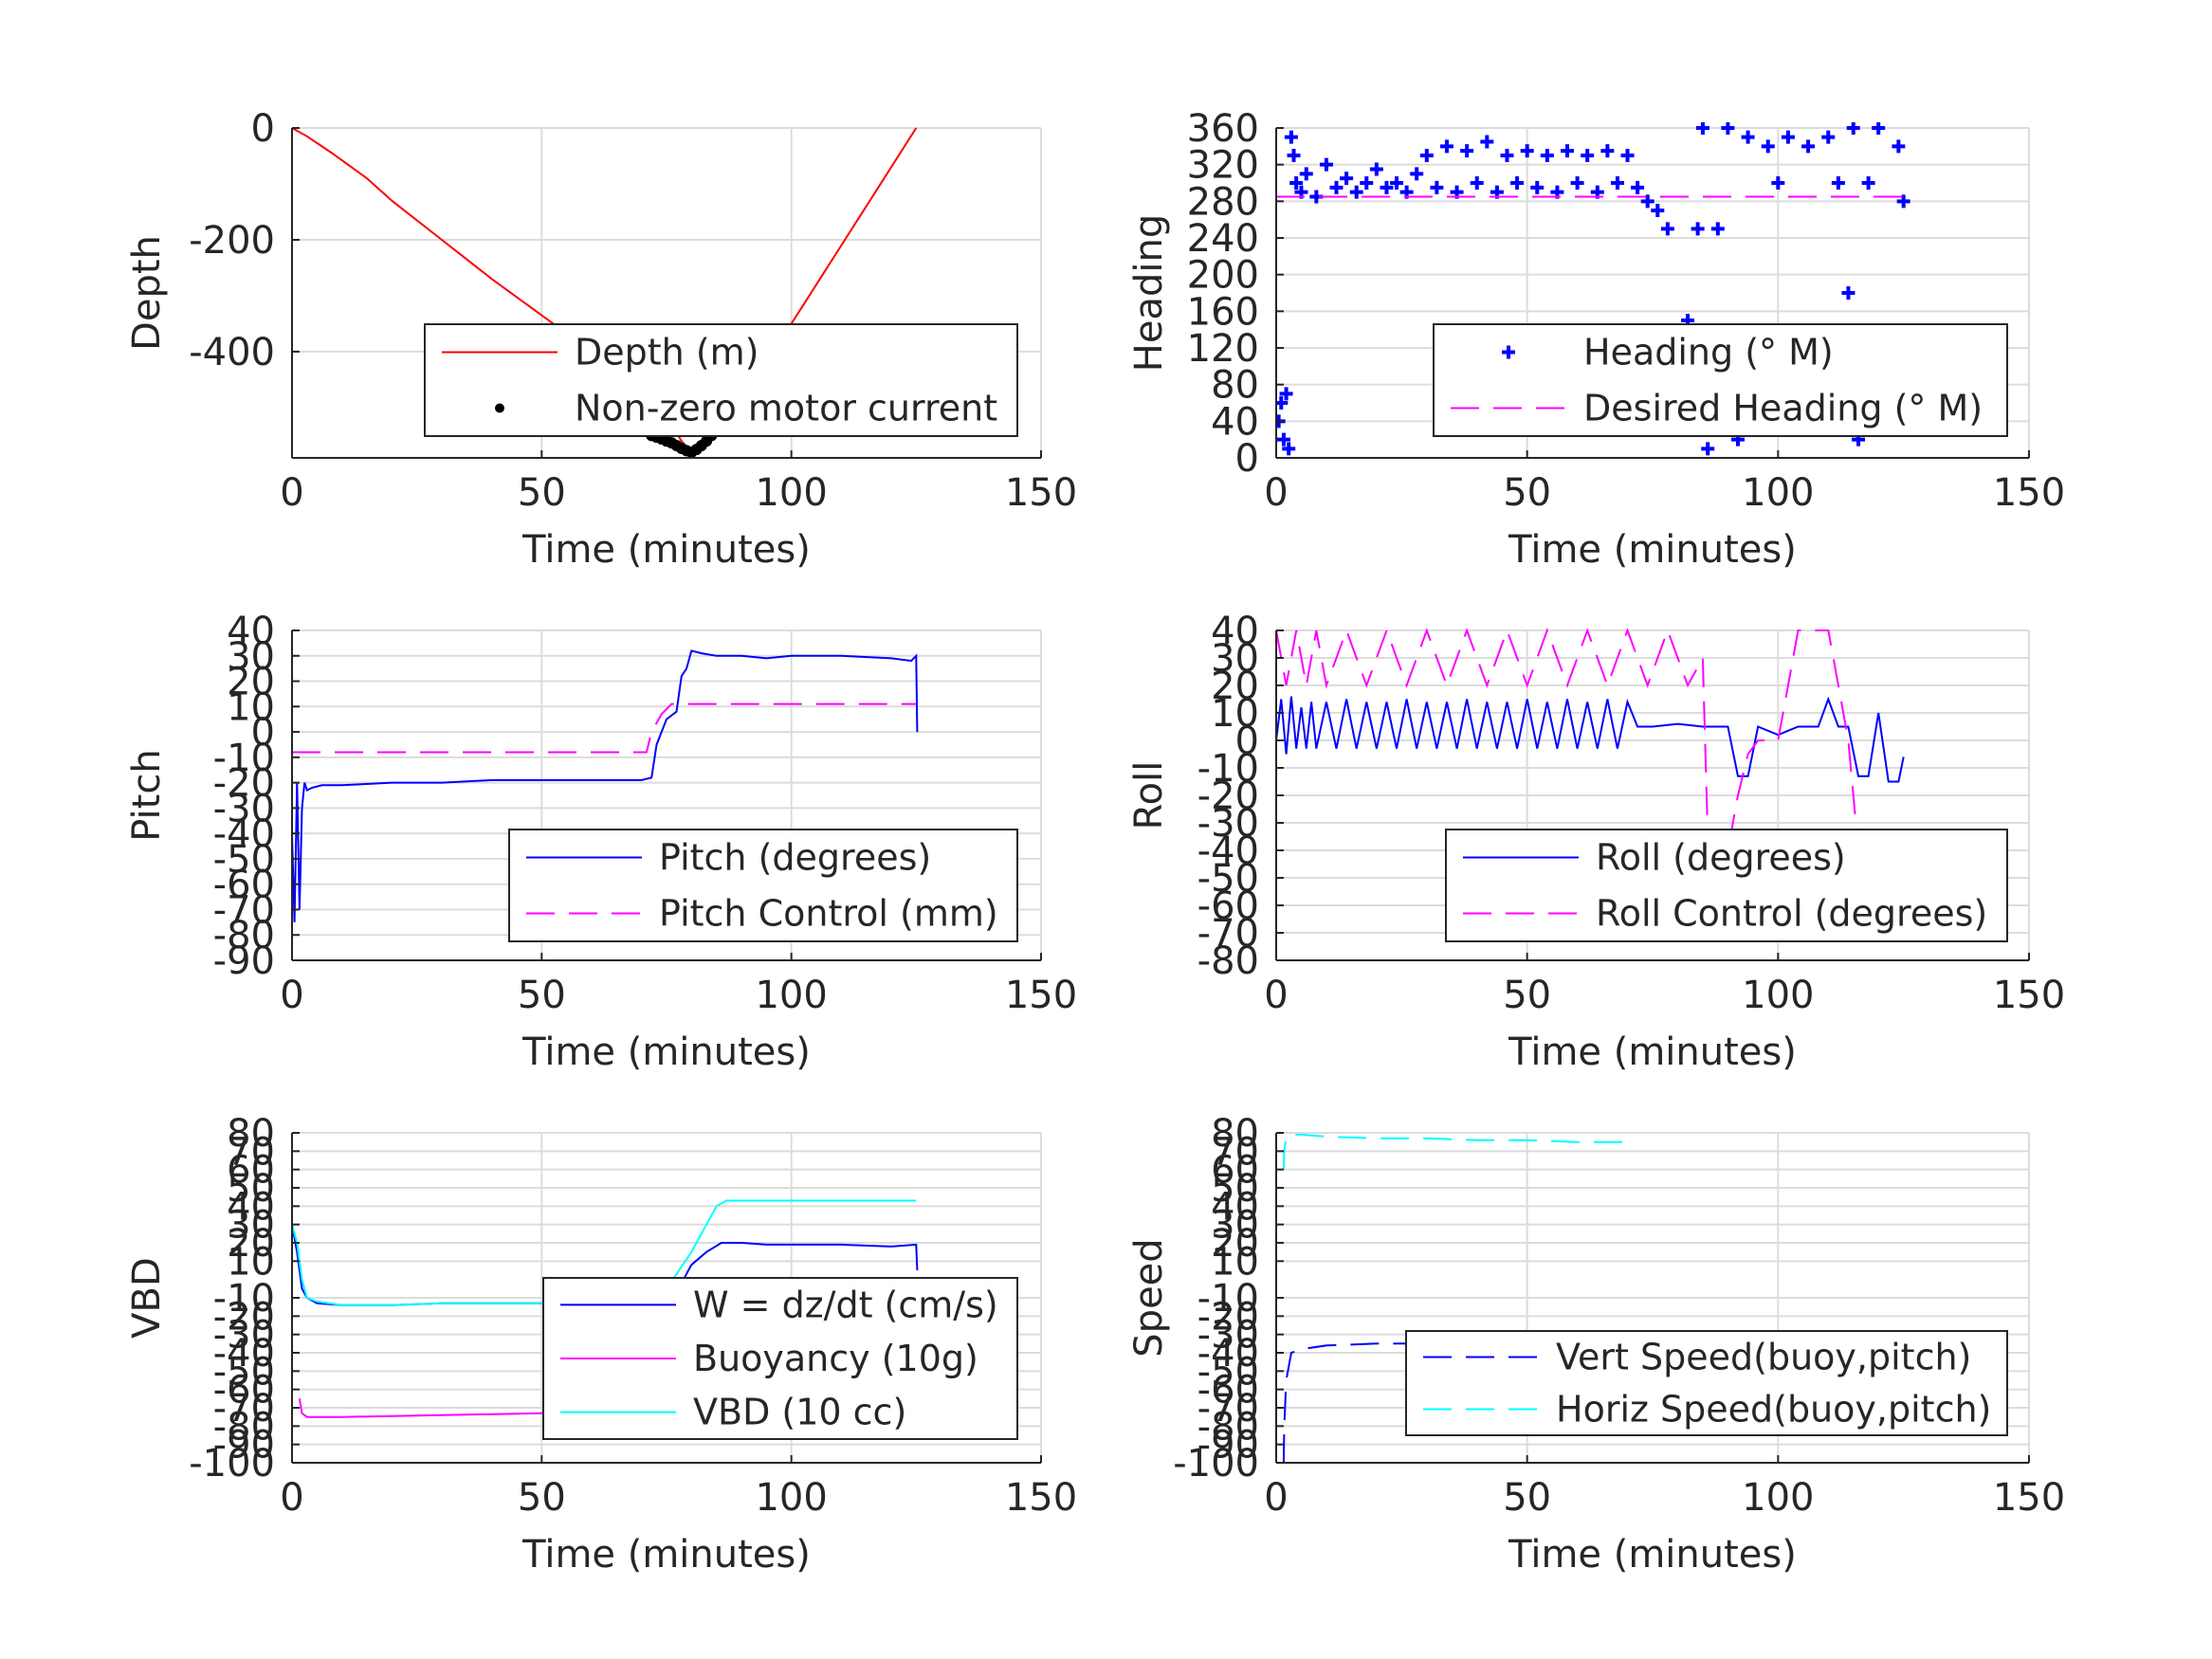 Image resolution: width=2212 pixels, height=1659 pixels. What do you see at coordinates (499, 408) in the screenshot?
I see `legend-marker` at bounding box center [499, 408].